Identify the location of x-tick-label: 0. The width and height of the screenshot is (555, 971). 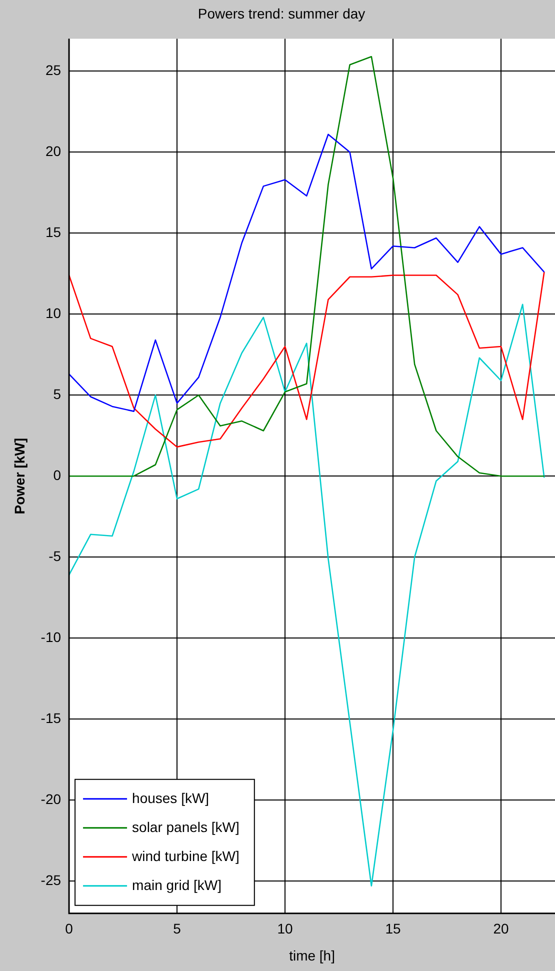
(69, 928).